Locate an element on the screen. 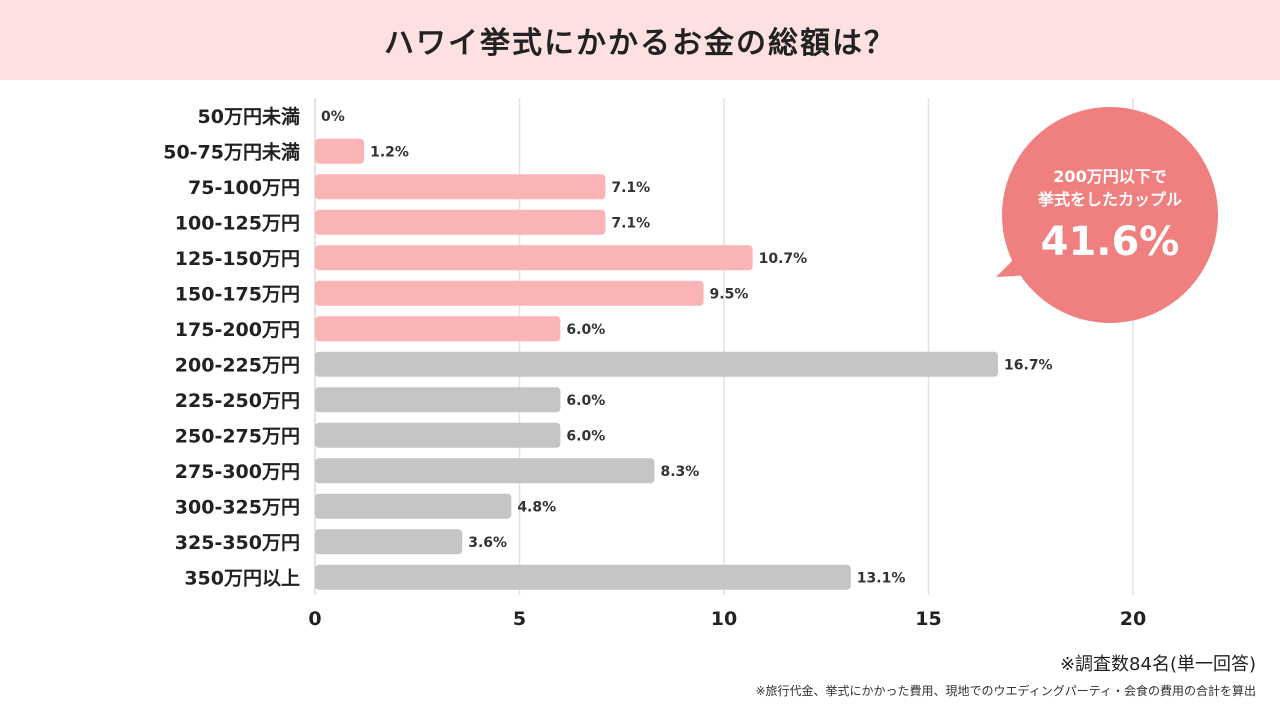 The width and height of the screenshot is (1280, 720). x-tick-label: 5 is located at coordinates (519, 619).